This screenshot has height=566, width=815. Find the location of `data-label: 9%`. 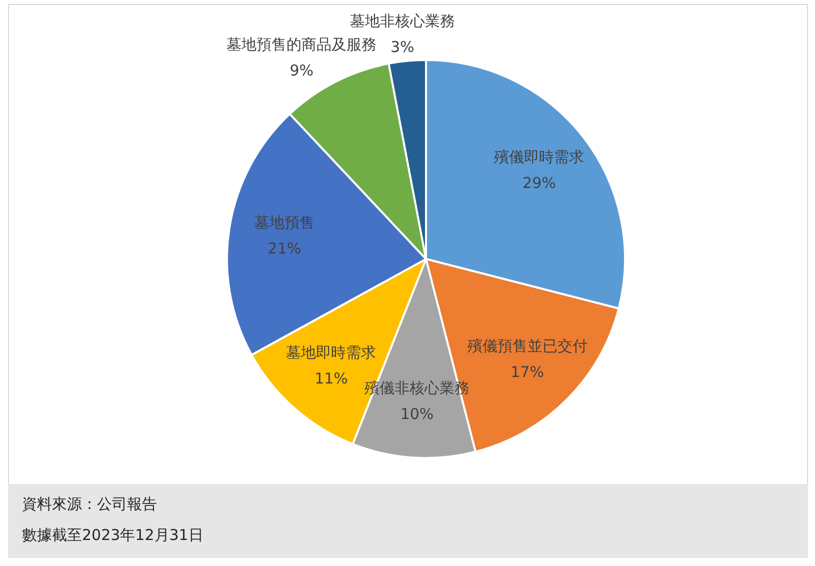

data-label: 9% is located at coordinates (302, 70).